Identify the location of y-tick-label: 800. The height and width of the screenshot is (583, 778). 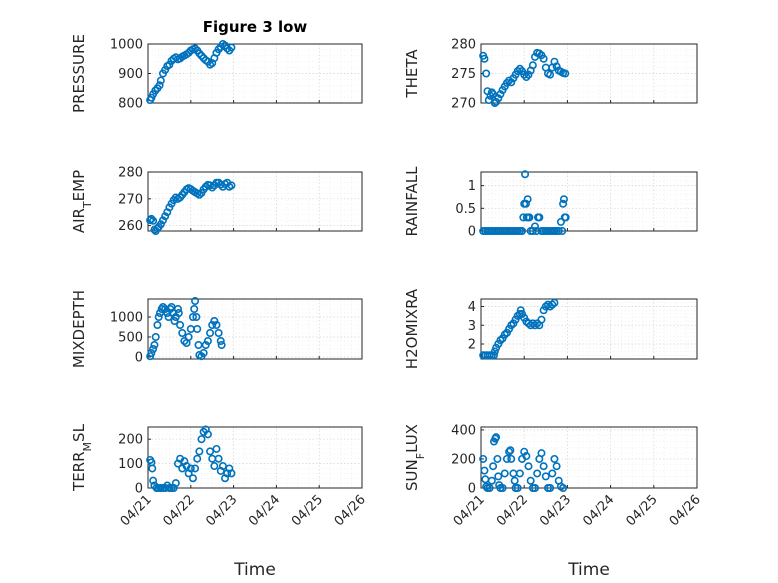
(130, 104).